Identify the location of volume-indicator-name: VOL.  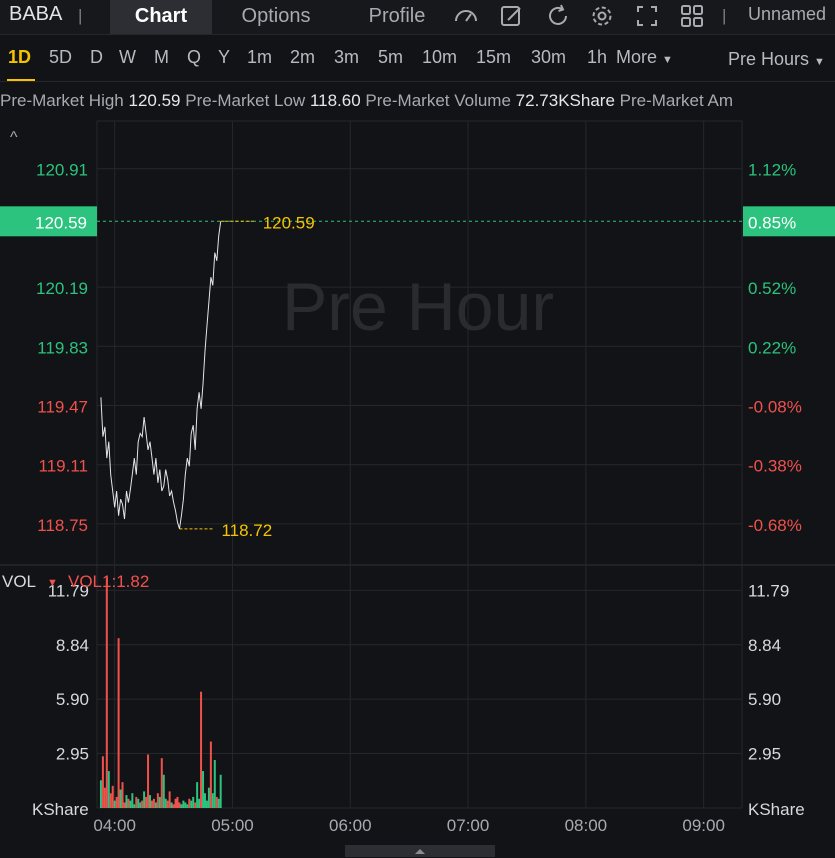
(19, 581).